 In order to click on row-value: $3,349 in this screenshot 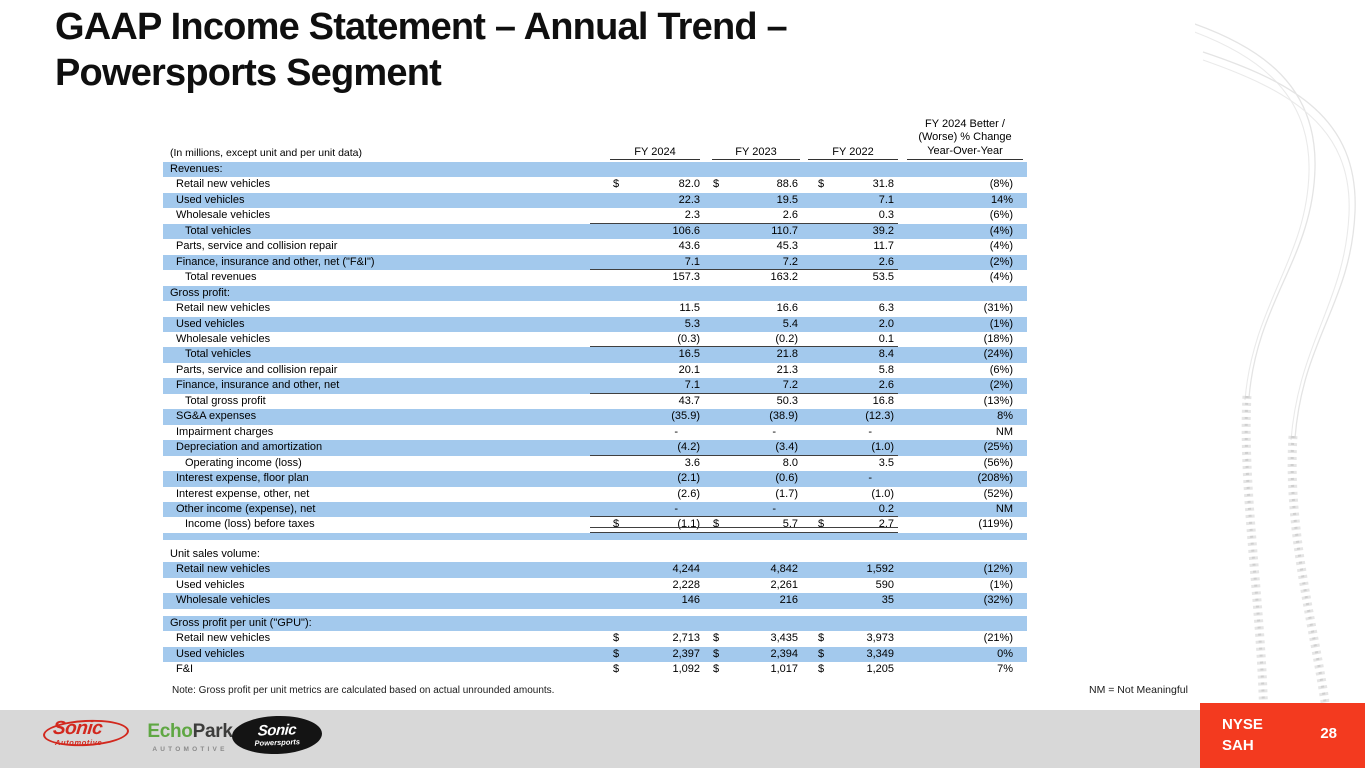, I will do `click(846, 654)`.